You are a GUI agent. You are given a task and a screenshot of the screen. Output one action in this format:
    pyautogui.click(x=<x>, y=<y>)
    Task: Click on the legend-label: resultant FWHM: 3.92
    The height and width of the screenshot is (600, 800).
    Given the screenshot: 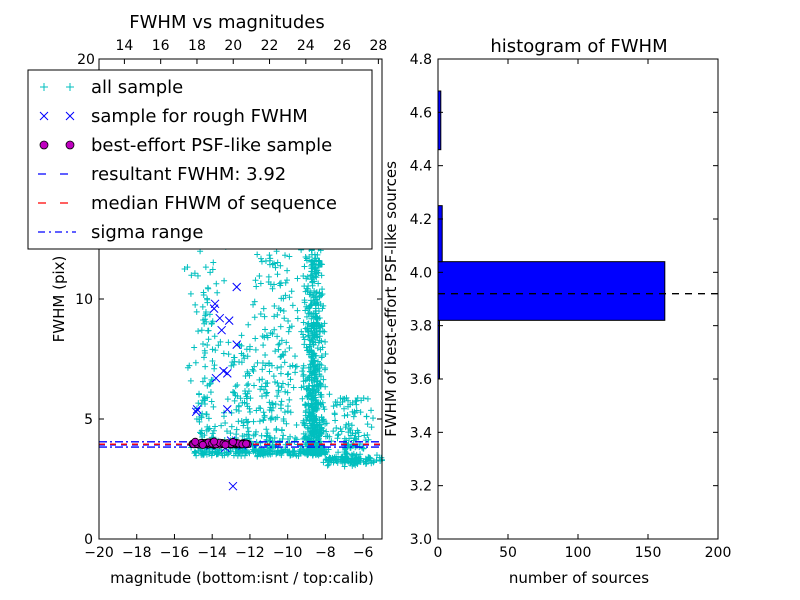 What is the action you would take?
    pyautogui.click(x=188, y=174)
    